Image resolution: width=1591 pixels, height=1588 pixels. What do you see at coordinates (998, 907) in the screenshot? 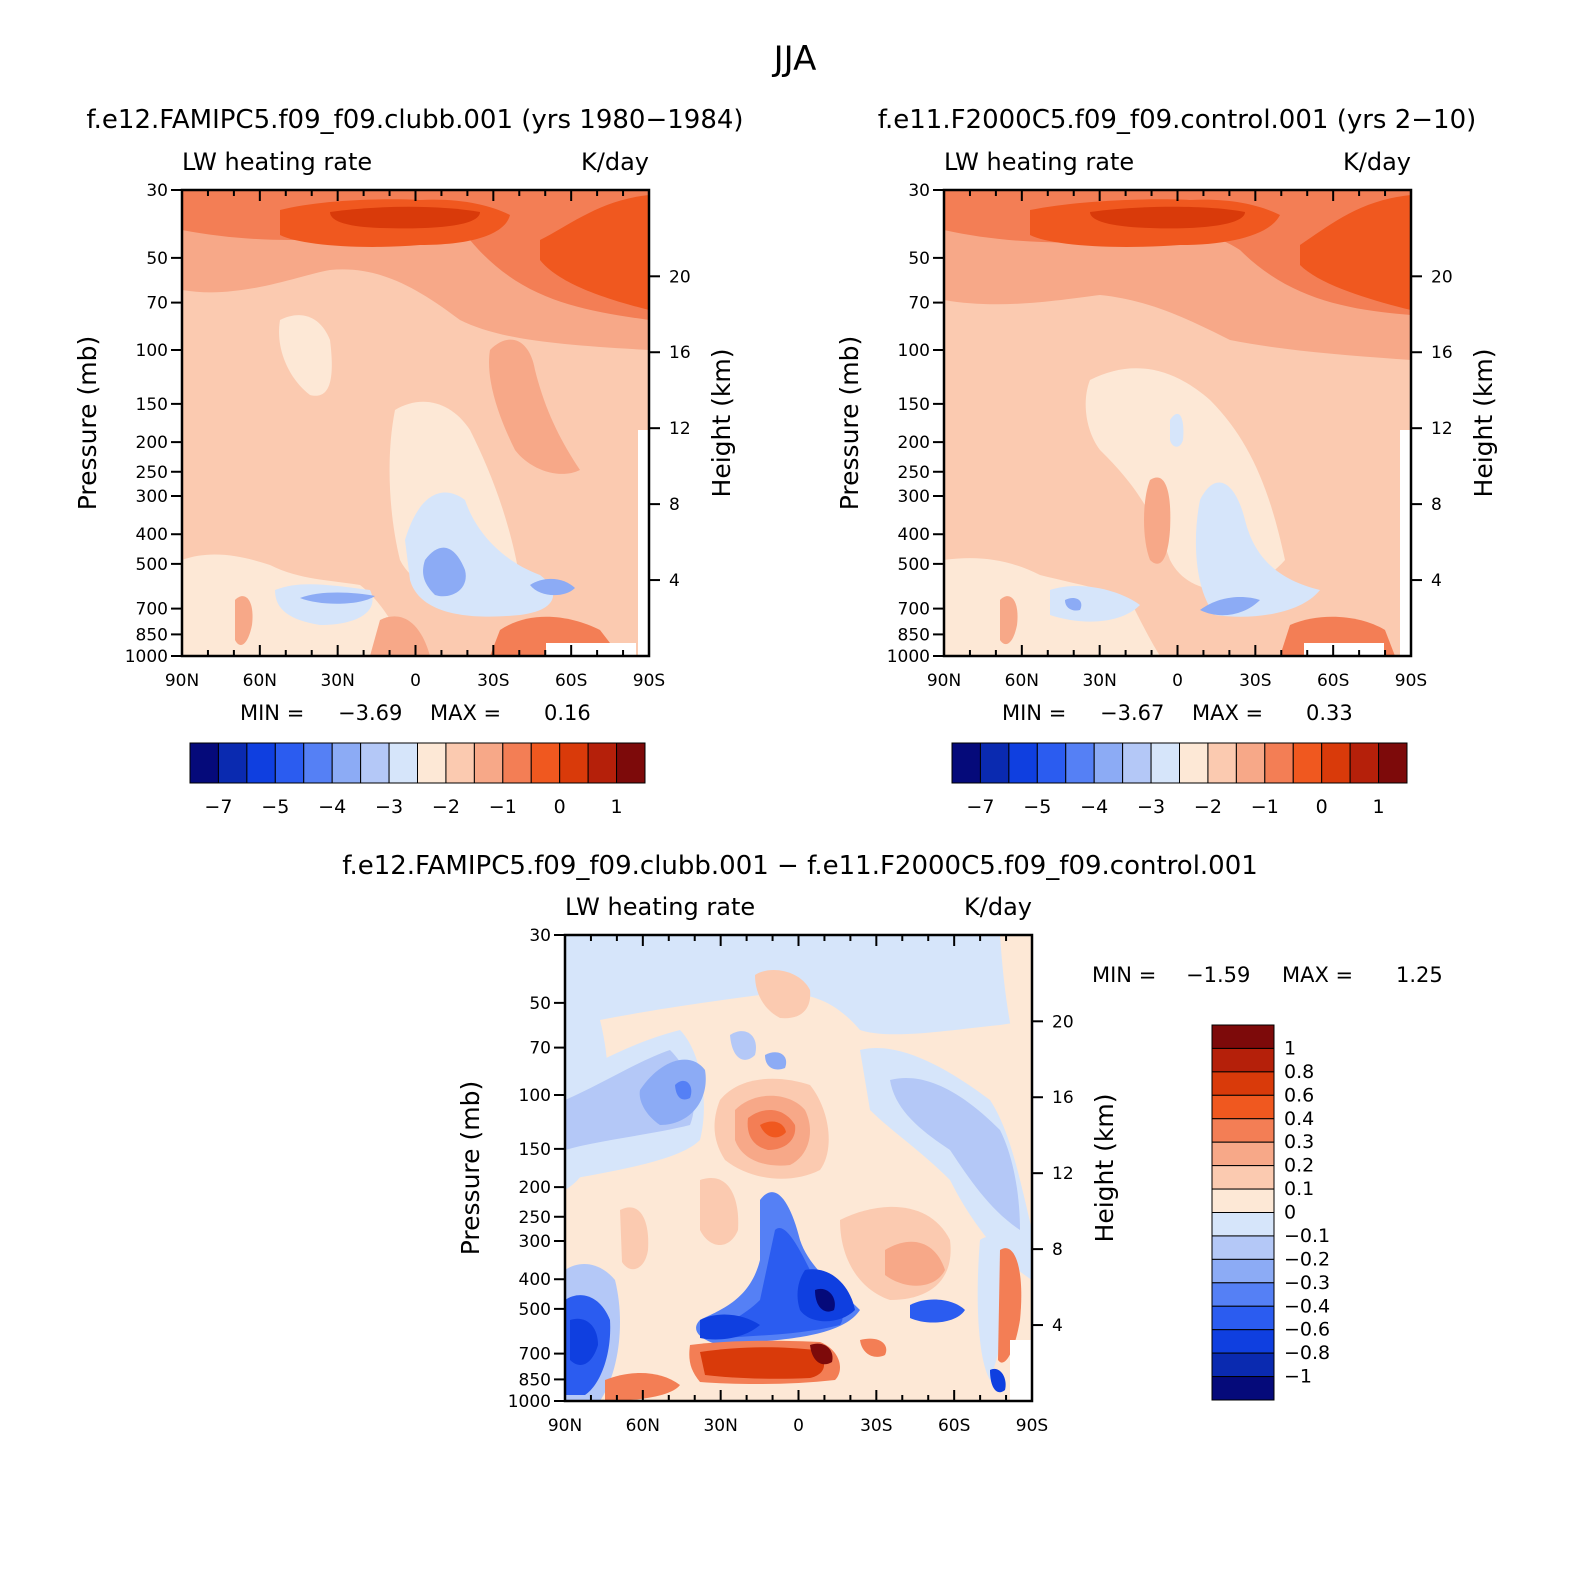
I see `units-label: K/day` at bounding box center [998, 907].